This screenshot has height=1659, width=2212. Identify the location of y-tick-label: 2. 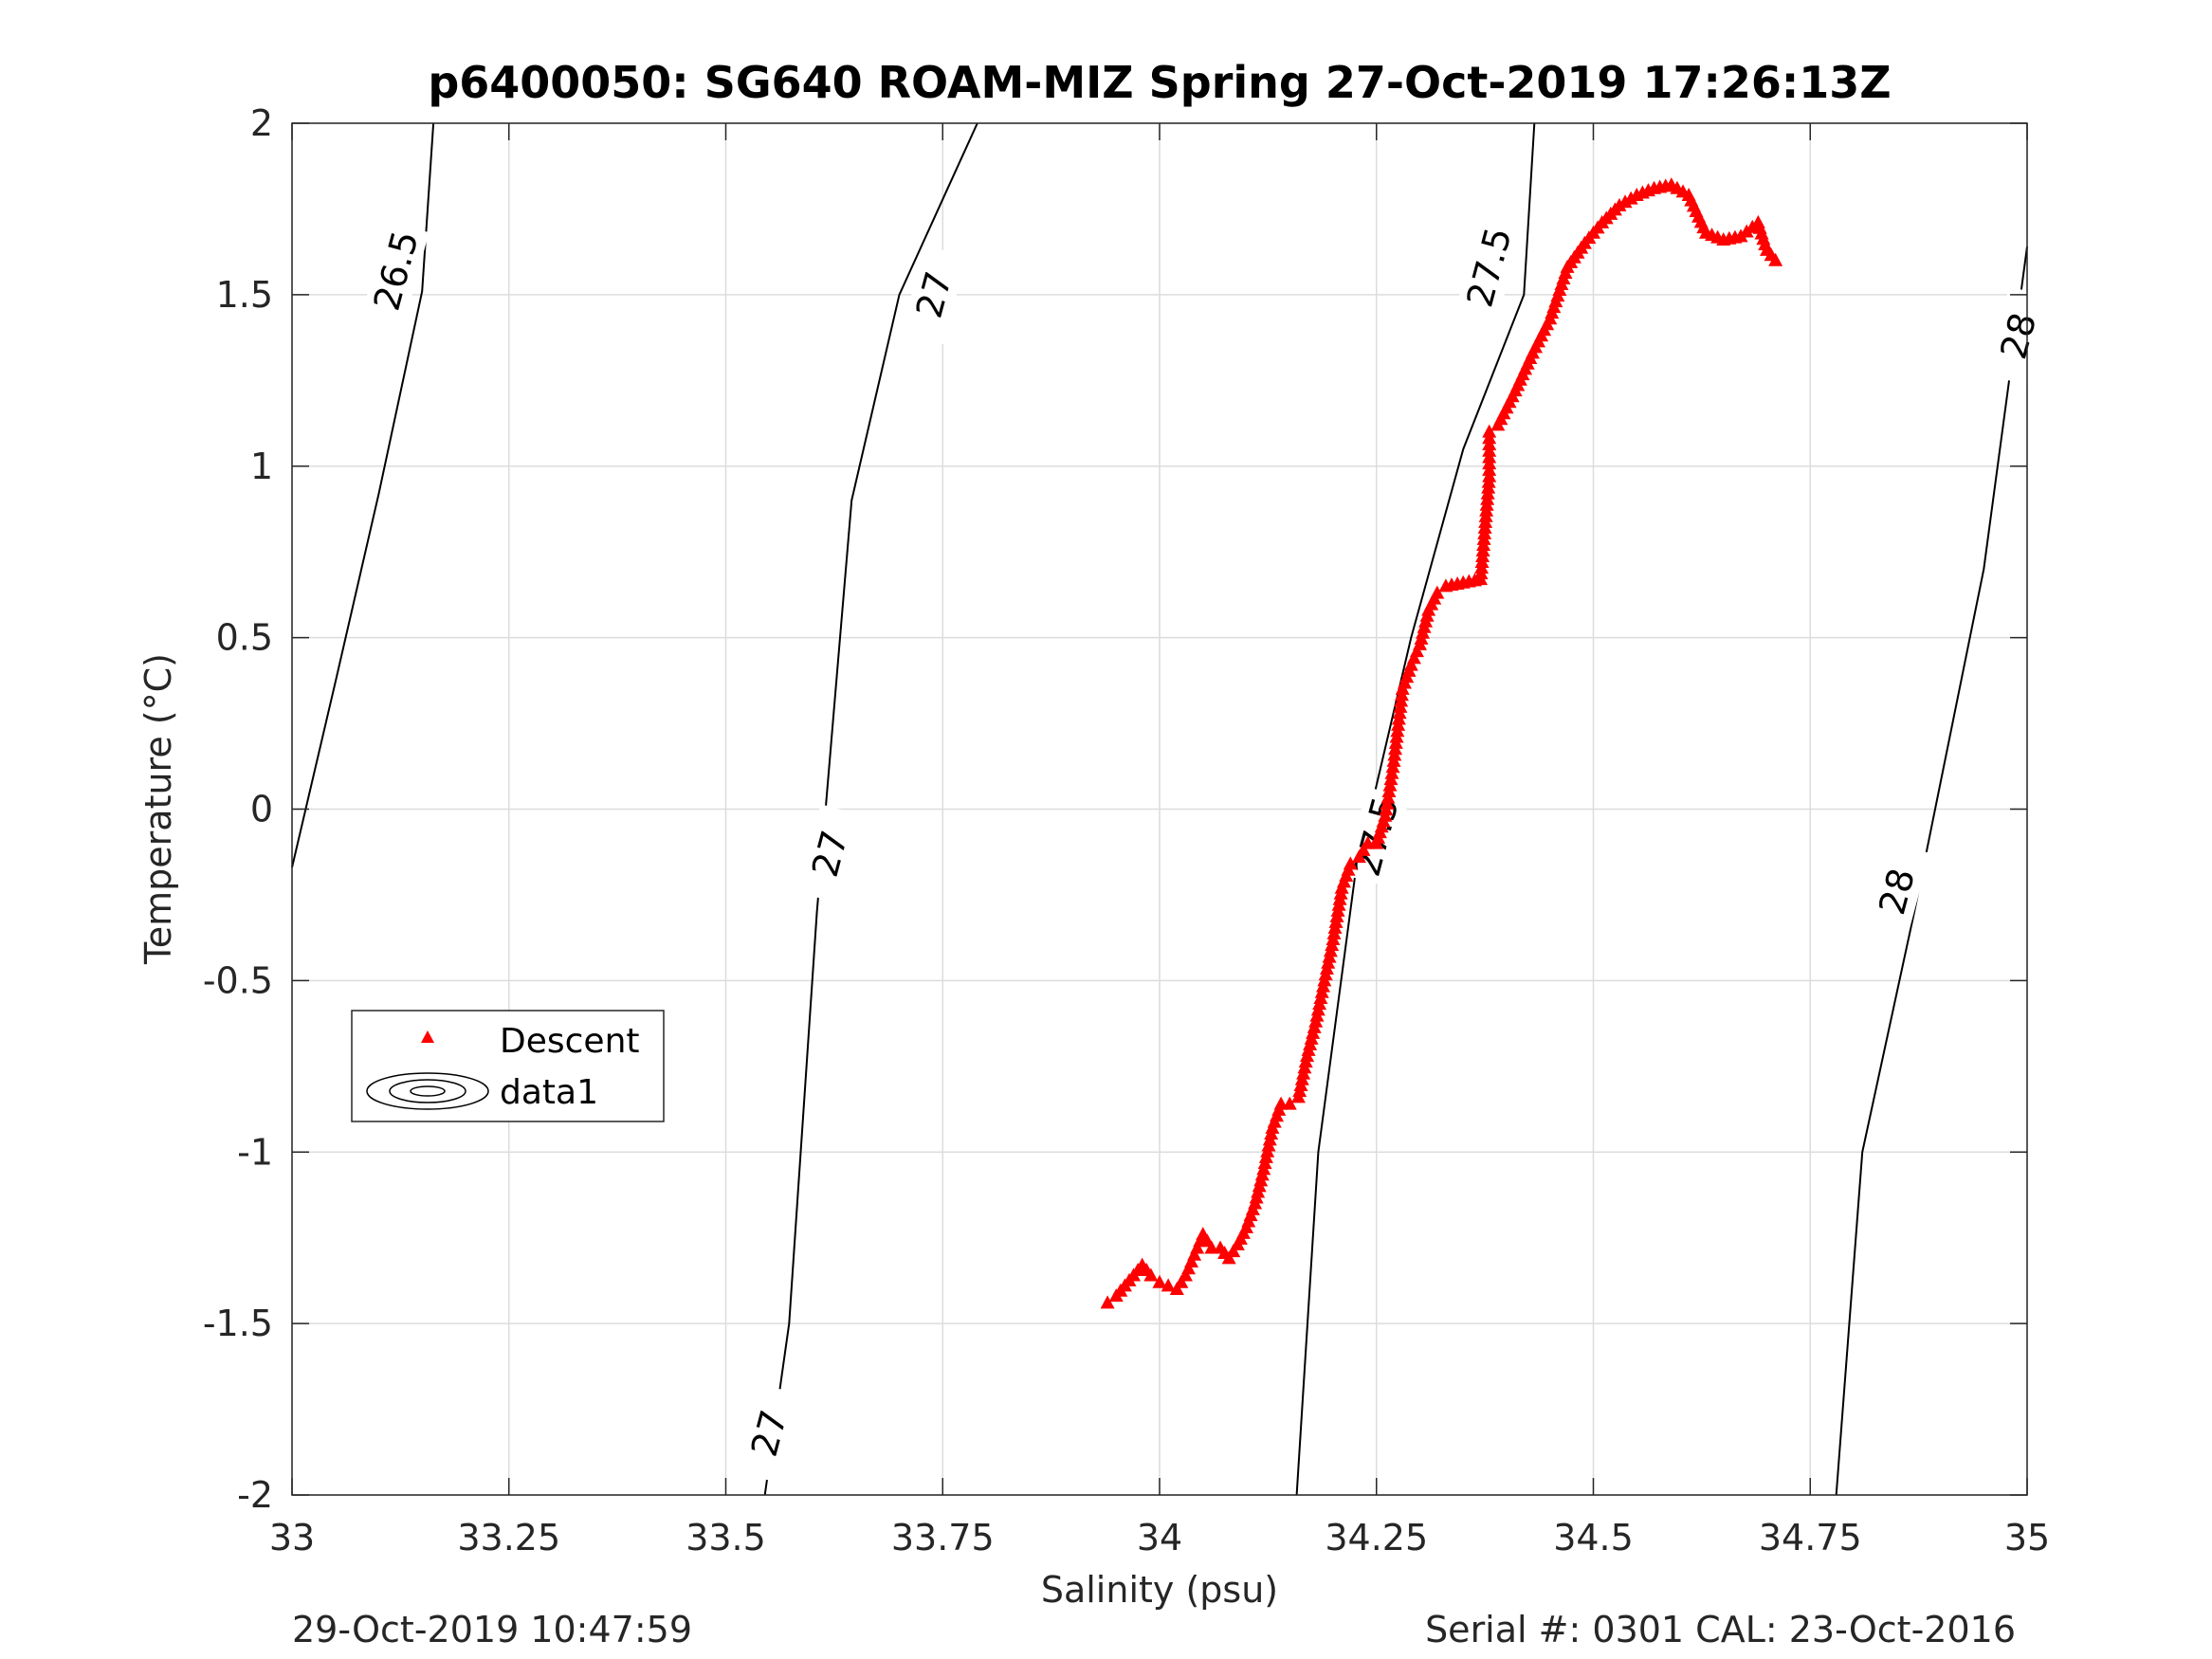
(261, 123).